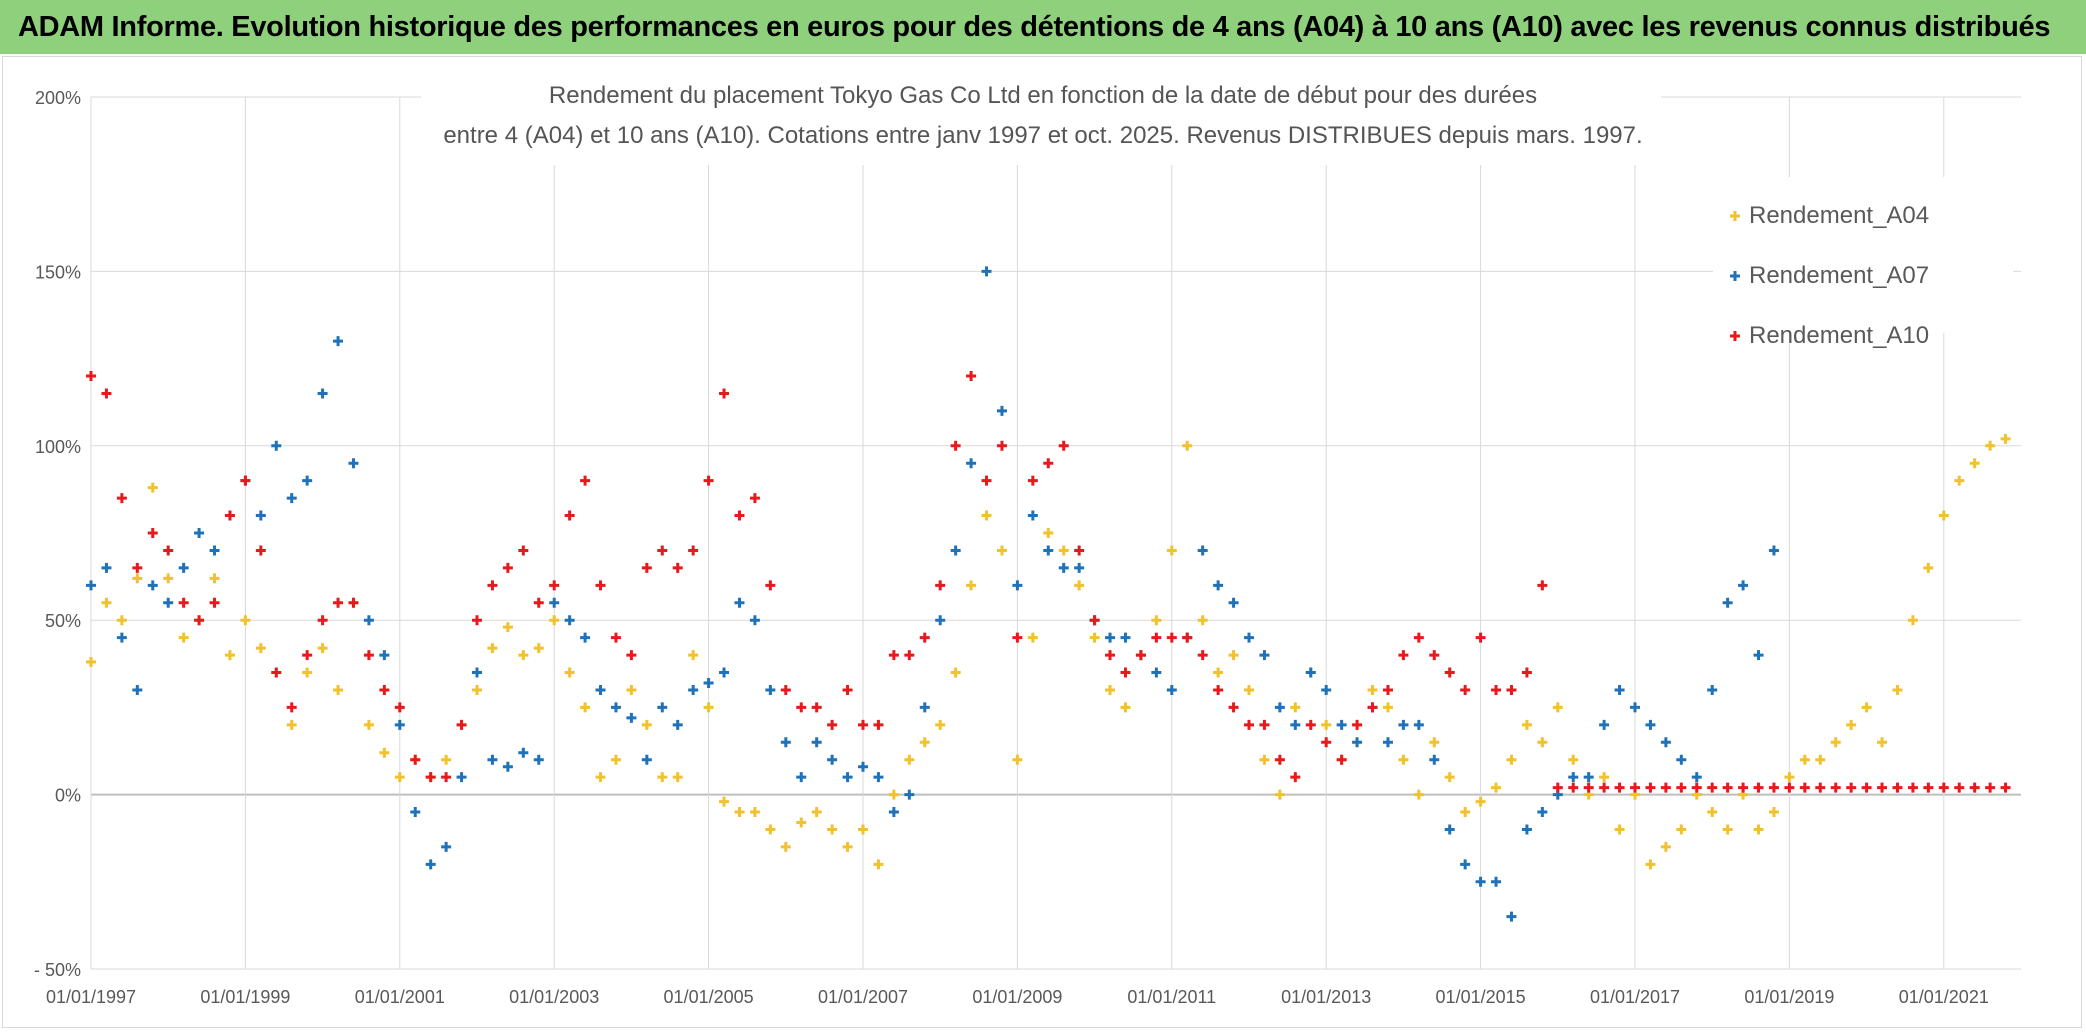 The width and height of the screenshot is (2086, 1032). I want to click on legend-label: Rendement_A07, so click(1839, 275).